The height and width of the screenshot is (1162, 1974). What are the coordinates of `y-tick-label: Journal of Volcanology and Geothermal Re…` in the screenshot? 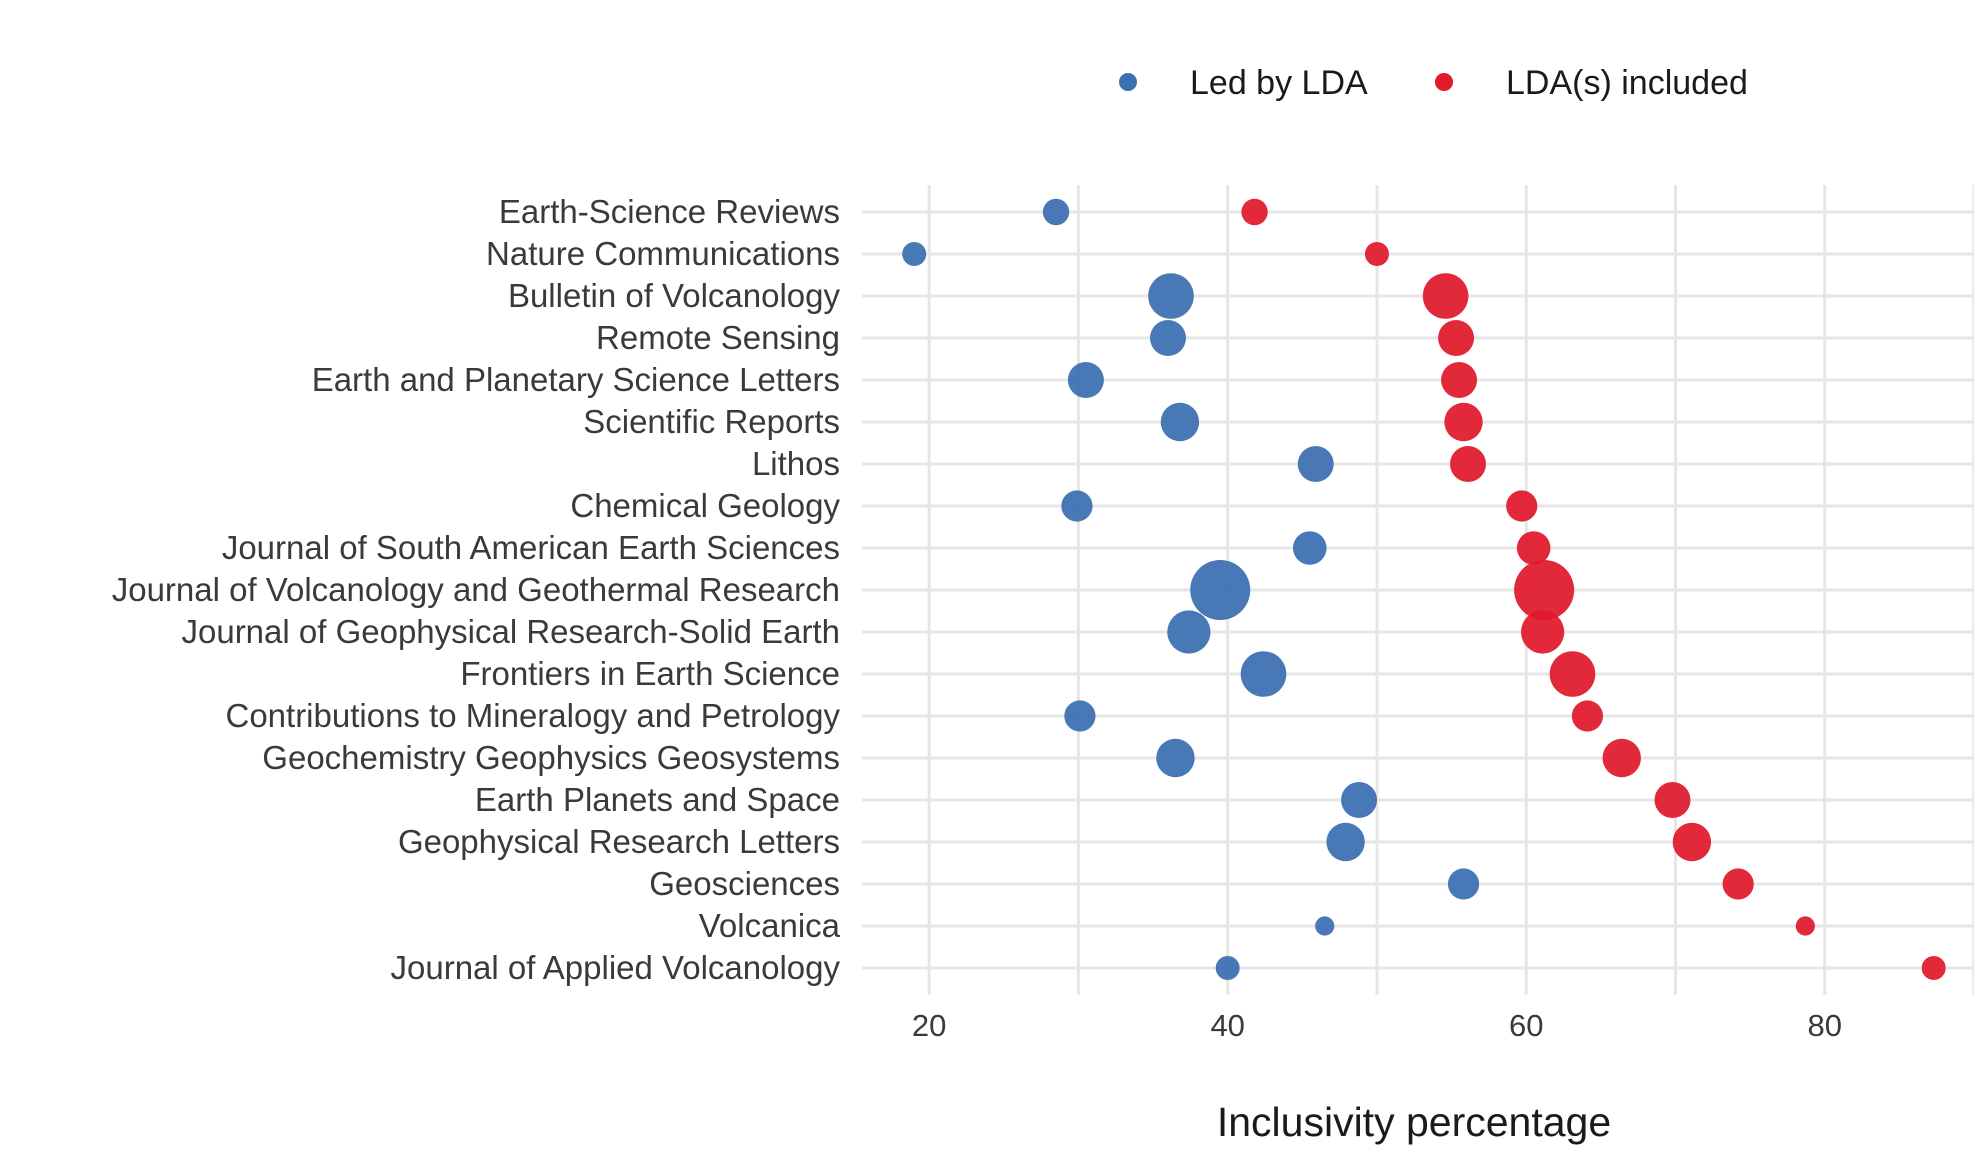 It's located at (476, 589).